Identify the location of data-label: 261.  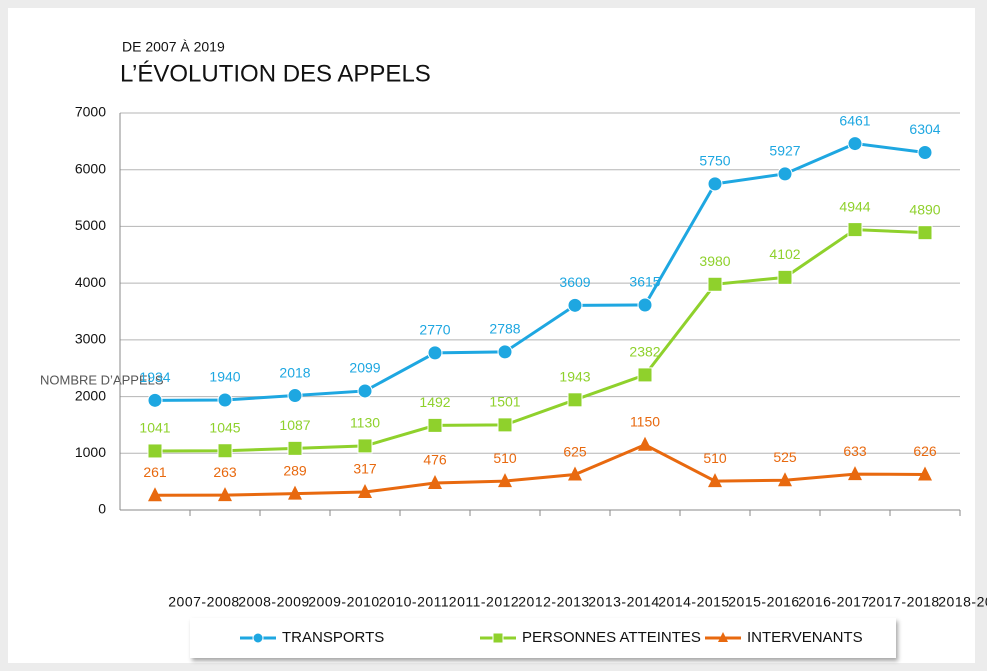
(155, 472).